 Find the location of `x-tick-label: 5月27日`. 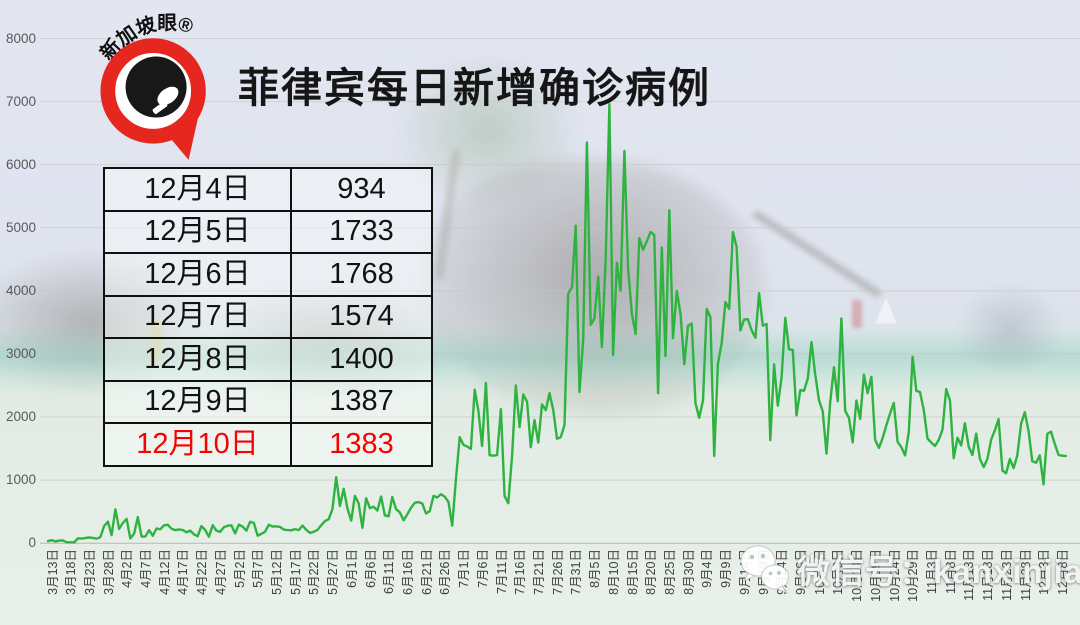

x-tick-label: 5月27日 is located at coordinates (330, 581).